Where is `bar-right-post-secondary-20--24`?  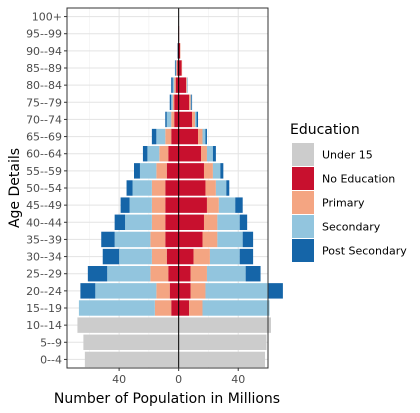 bar-right-post-secondary-20--24 is located at coordinates (275, 291).